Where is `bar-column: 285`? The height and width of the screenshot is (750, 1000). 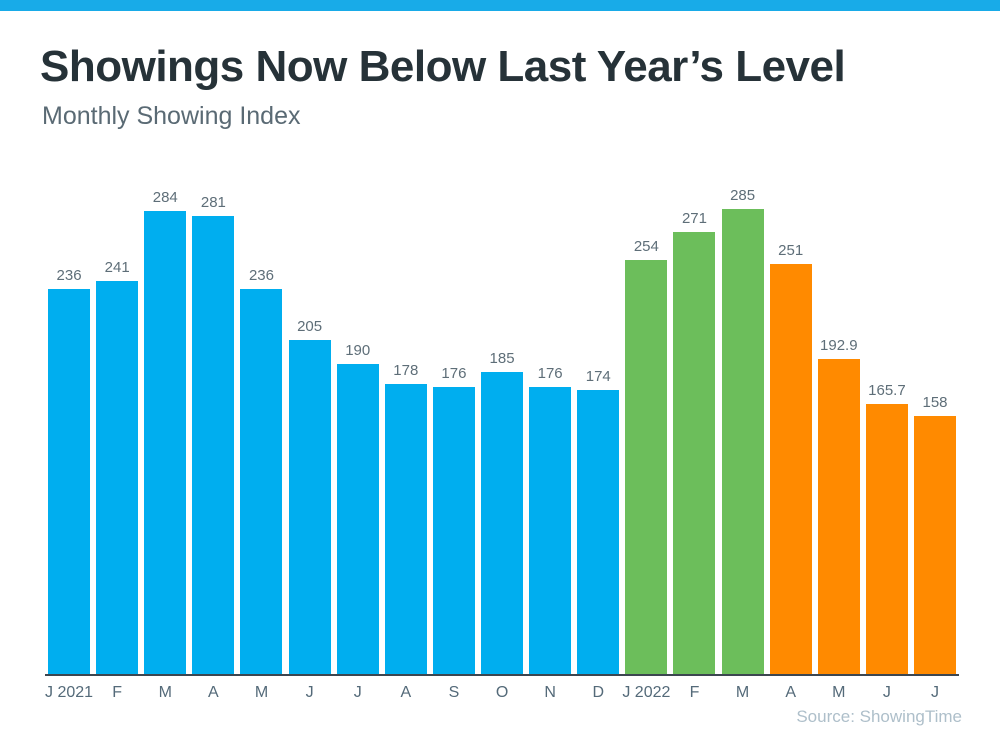
bar-column: 285 is located at coordinates (743, 430).